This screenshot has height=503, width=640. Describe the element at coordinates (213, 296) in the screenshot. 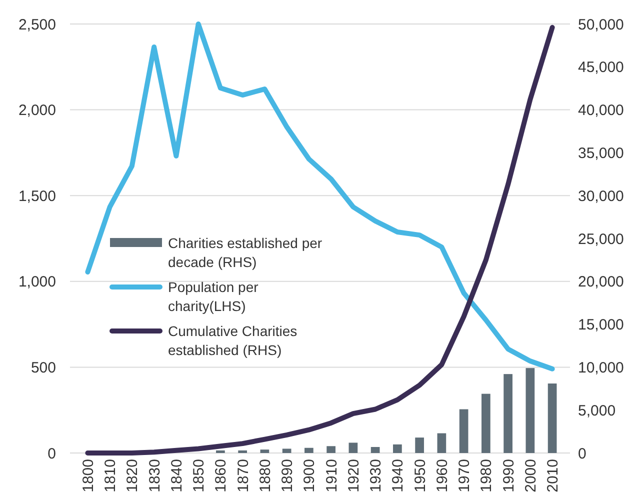

I see `legend-label: Population per charity(LHS)` at that location.